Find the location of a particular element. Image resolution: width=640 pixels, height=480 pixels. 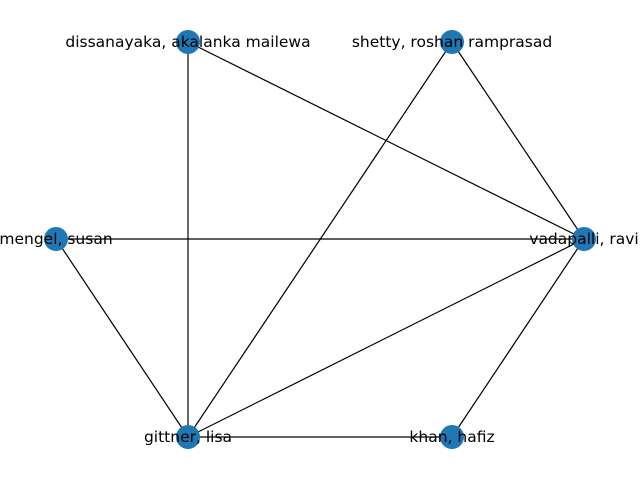

node-label-dissanayaka: dissanayaka, akalanka mailewa is located at coordinates (187, 42).